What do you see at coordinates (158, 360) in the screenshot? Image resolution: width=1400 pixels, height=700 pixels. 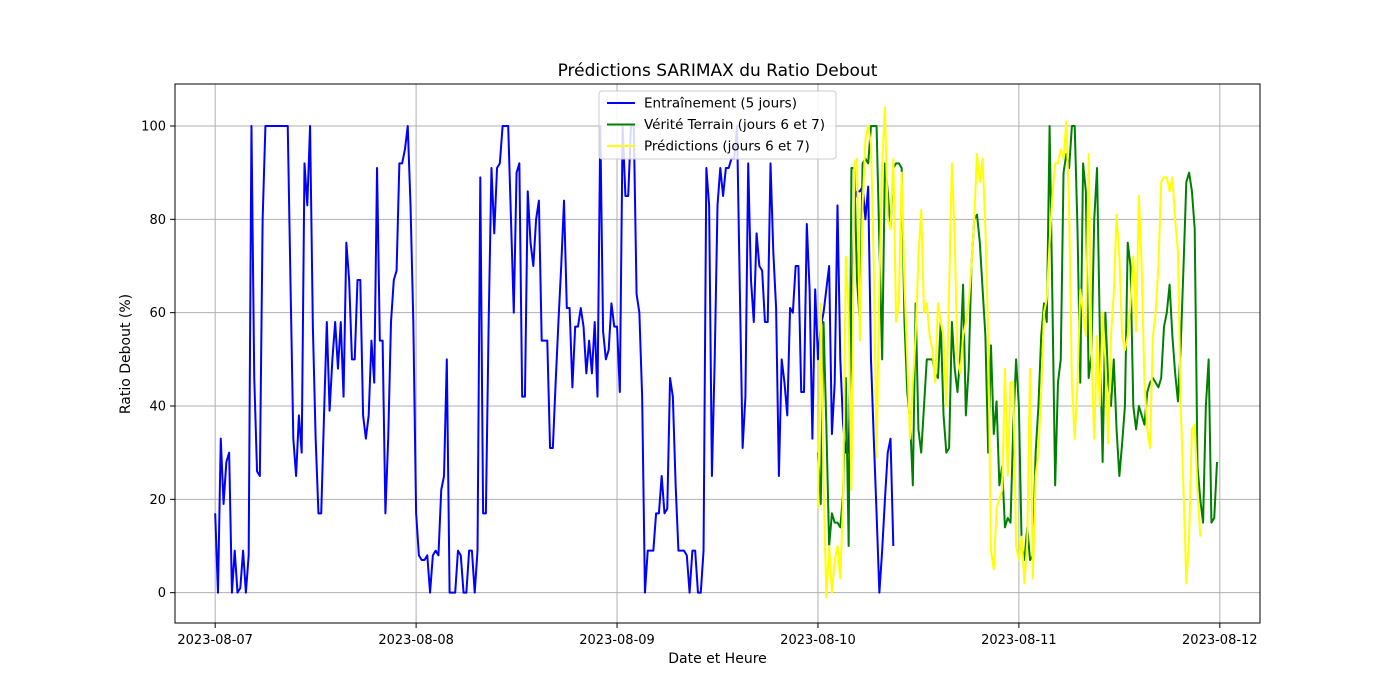 I see `y-axis: 0 20 40 60 80 100` at bounding box center [158, 360].